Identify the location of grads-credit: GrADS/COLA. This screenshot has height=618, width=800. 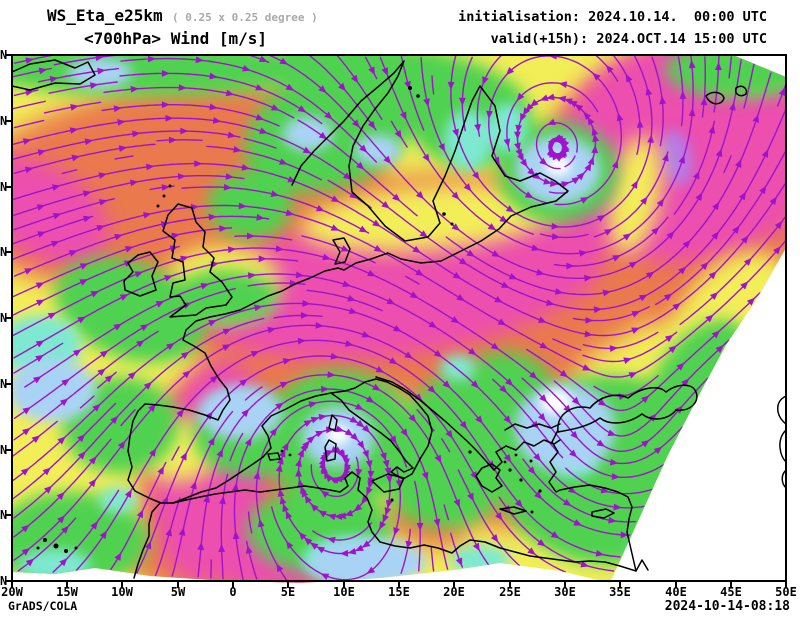
(43, 606).